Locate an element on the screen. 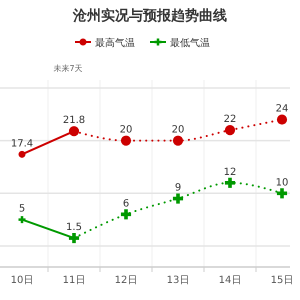  x-tick-label: 11日 is located at coordinates (74, 280).